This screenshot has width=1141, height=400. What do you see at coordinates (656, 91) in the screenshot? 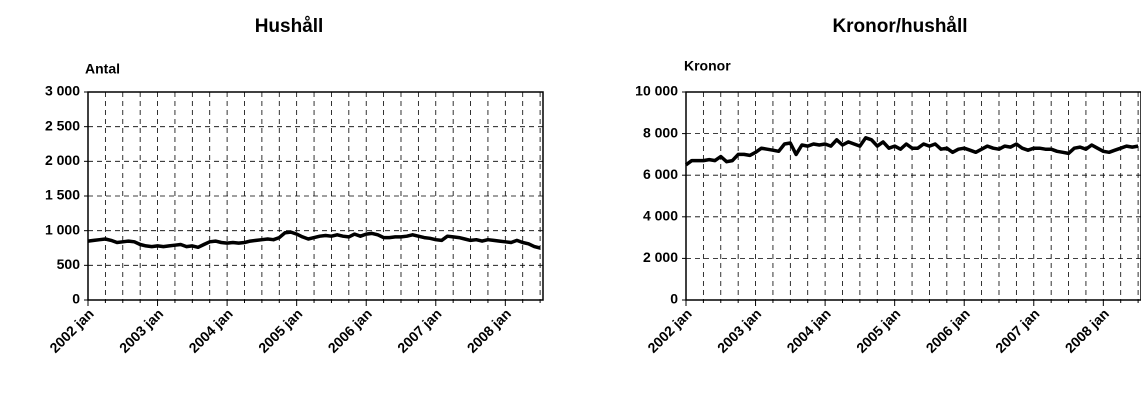
I see `y-tick-label: 10 000` at bounding box center [656, 91].